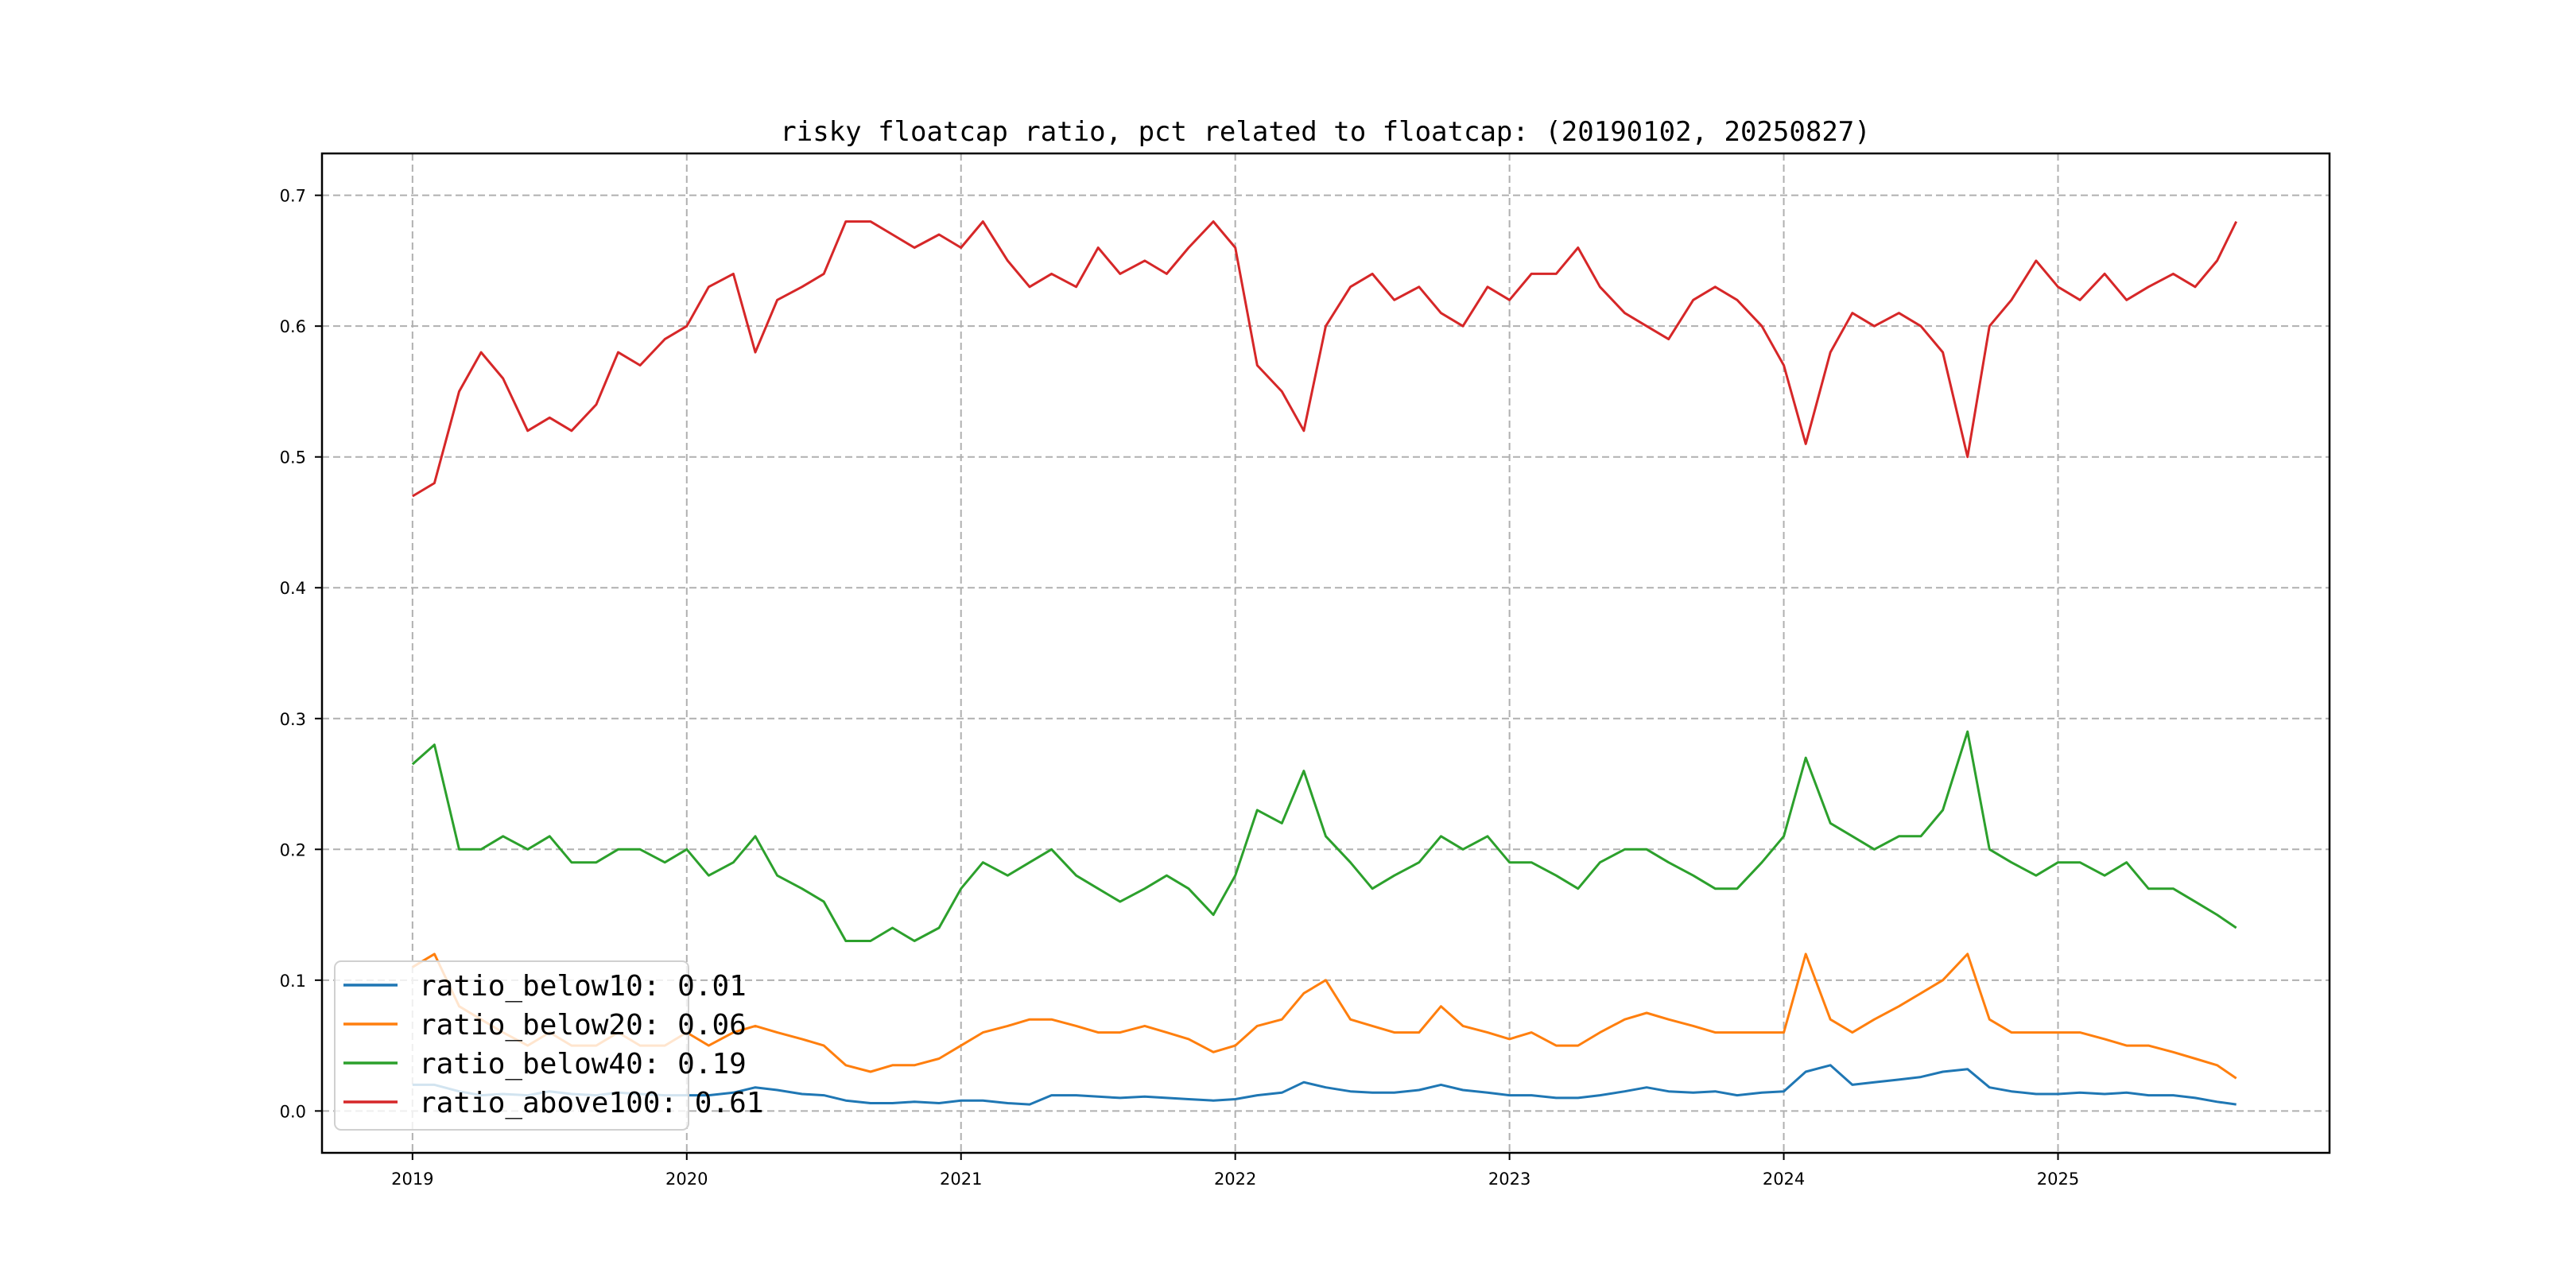 This screenshot has height=1288, width=2576. I want to click on legend-box, so click(512, 1045).